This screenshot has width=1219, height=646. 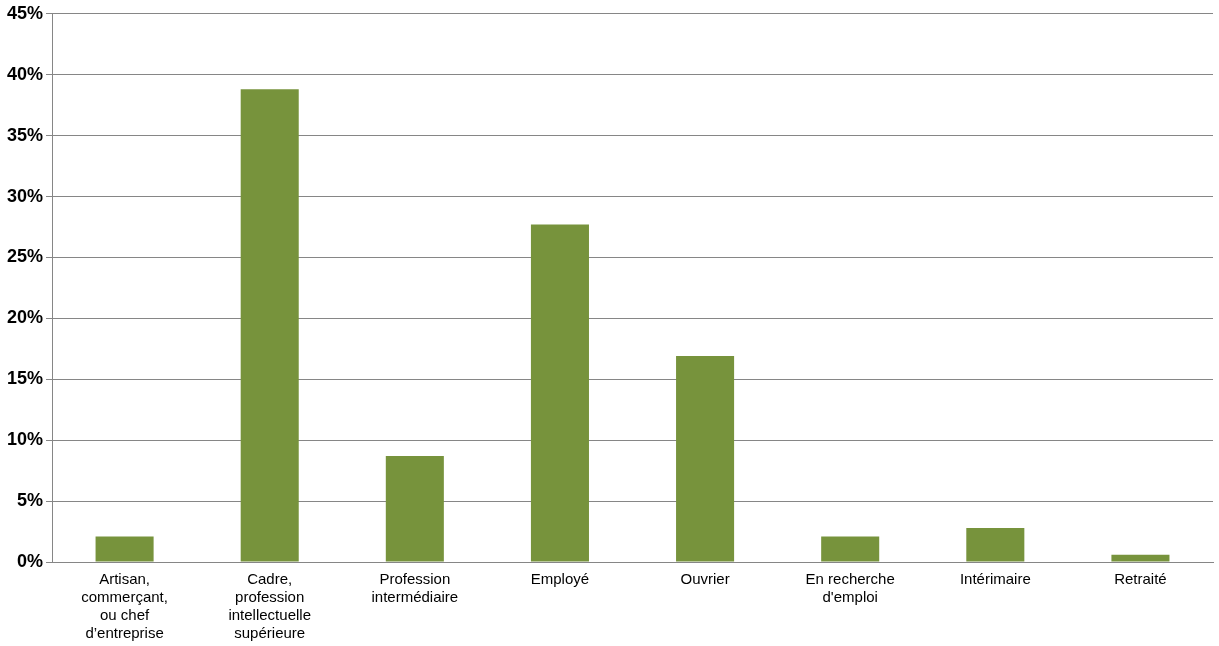 I want to click on x-tick-label: Intérimaire, so click(x=995, y=579).